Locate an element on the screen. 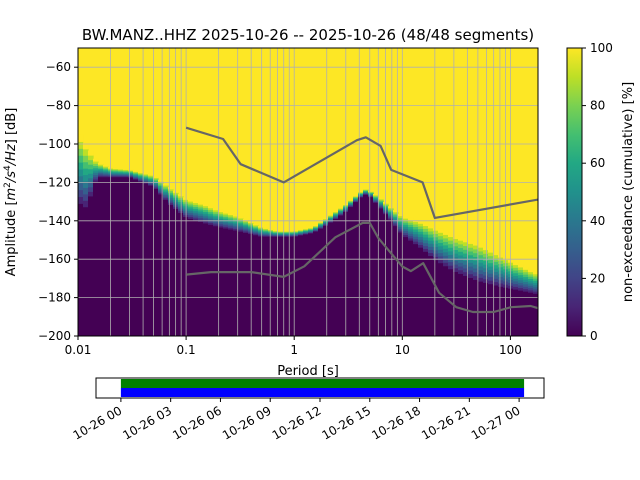  y-tick-label: −200 is located at coordinates (54, 336).